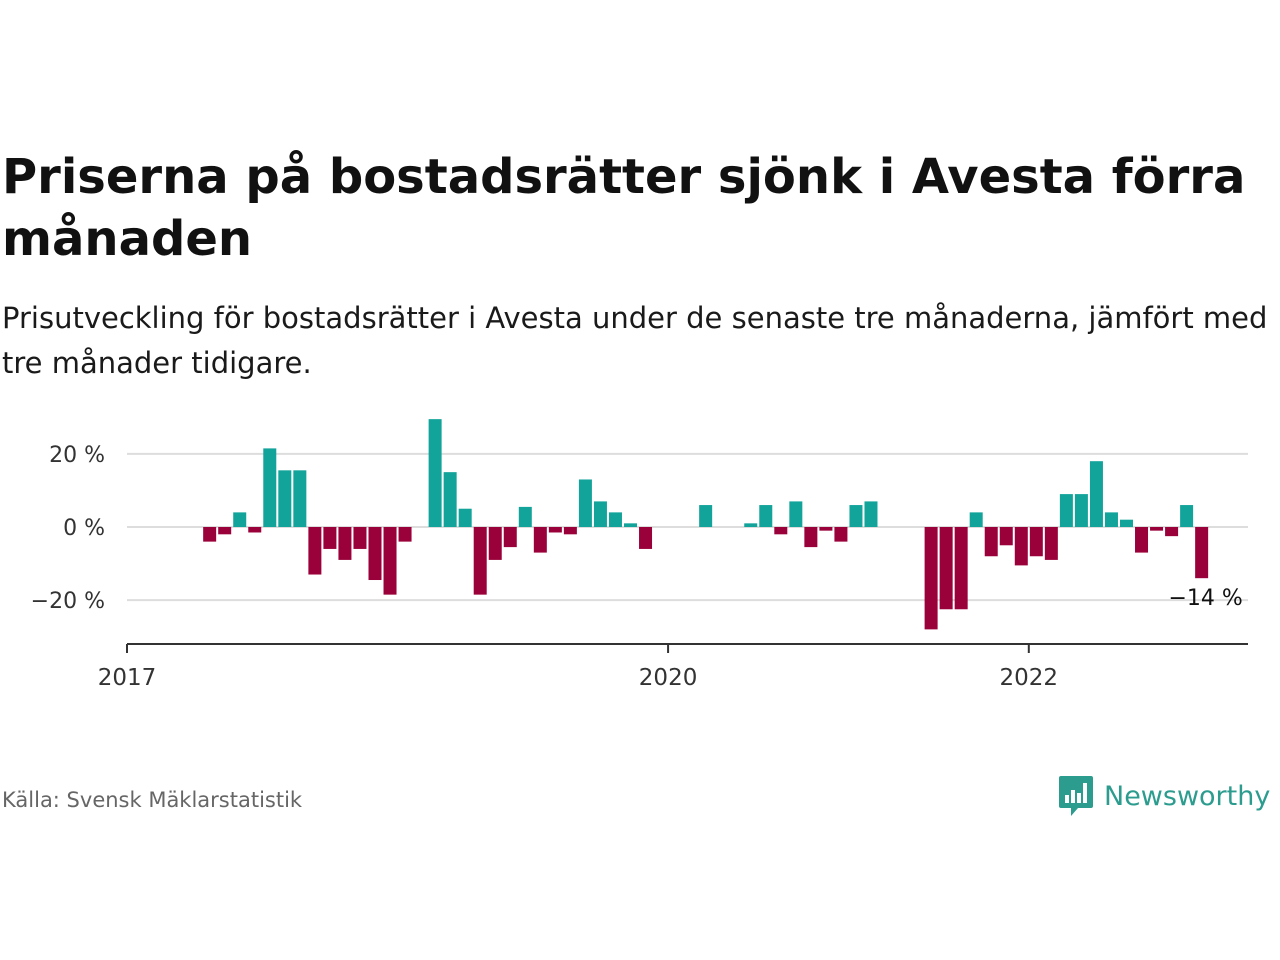 This screenshot has width=1280, height=960. What do you see at coordinates (127, 678) in the screenshot?
I see `x-tick-label: 2017` at bounding box center [127, 678].